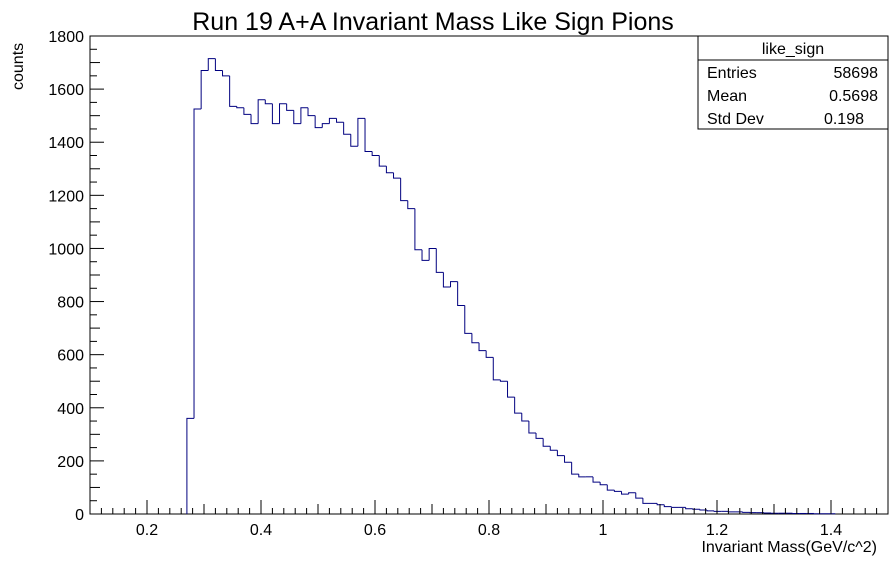 The height and width of the screenshot is (572, 896). What do you see at coordinates (76, 276) in the screenshot?
I see `y-axis-ticks: 0 200 400 600 800 1000 1200 1400 1600 1800` at bounding box center [76, 276].